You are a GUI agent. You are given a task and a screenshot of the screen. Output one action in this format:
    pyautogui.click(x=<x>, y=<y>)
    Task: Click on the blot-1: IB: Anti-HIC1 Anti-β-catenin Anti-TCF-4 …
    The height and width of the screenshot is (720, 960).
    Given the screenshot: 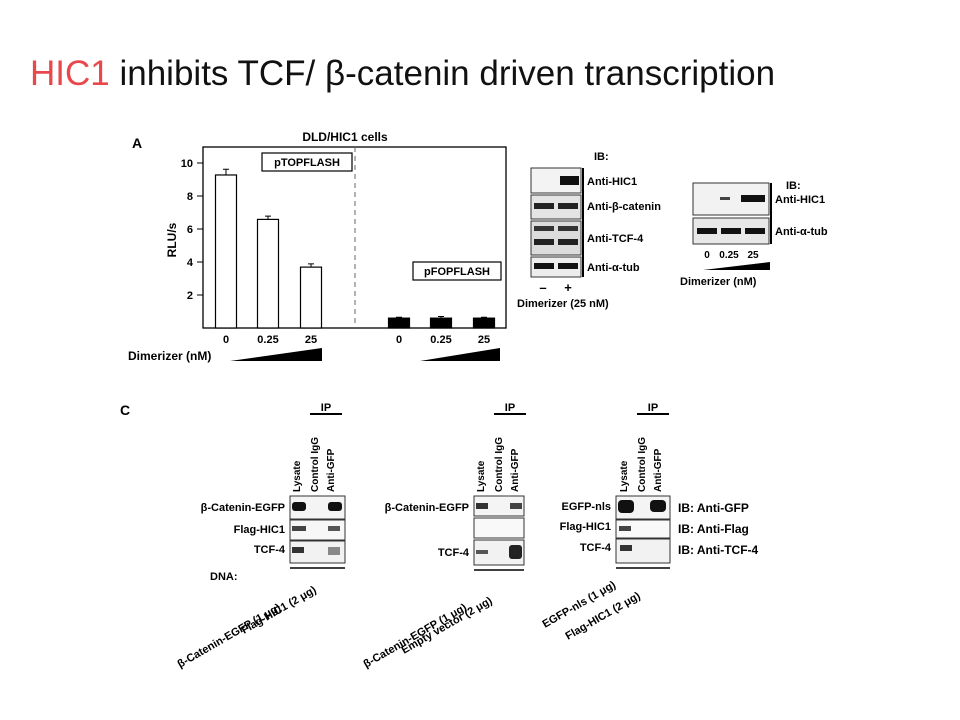 What is the action you would take?
    pyautogui.click(x=589, y=230)
    